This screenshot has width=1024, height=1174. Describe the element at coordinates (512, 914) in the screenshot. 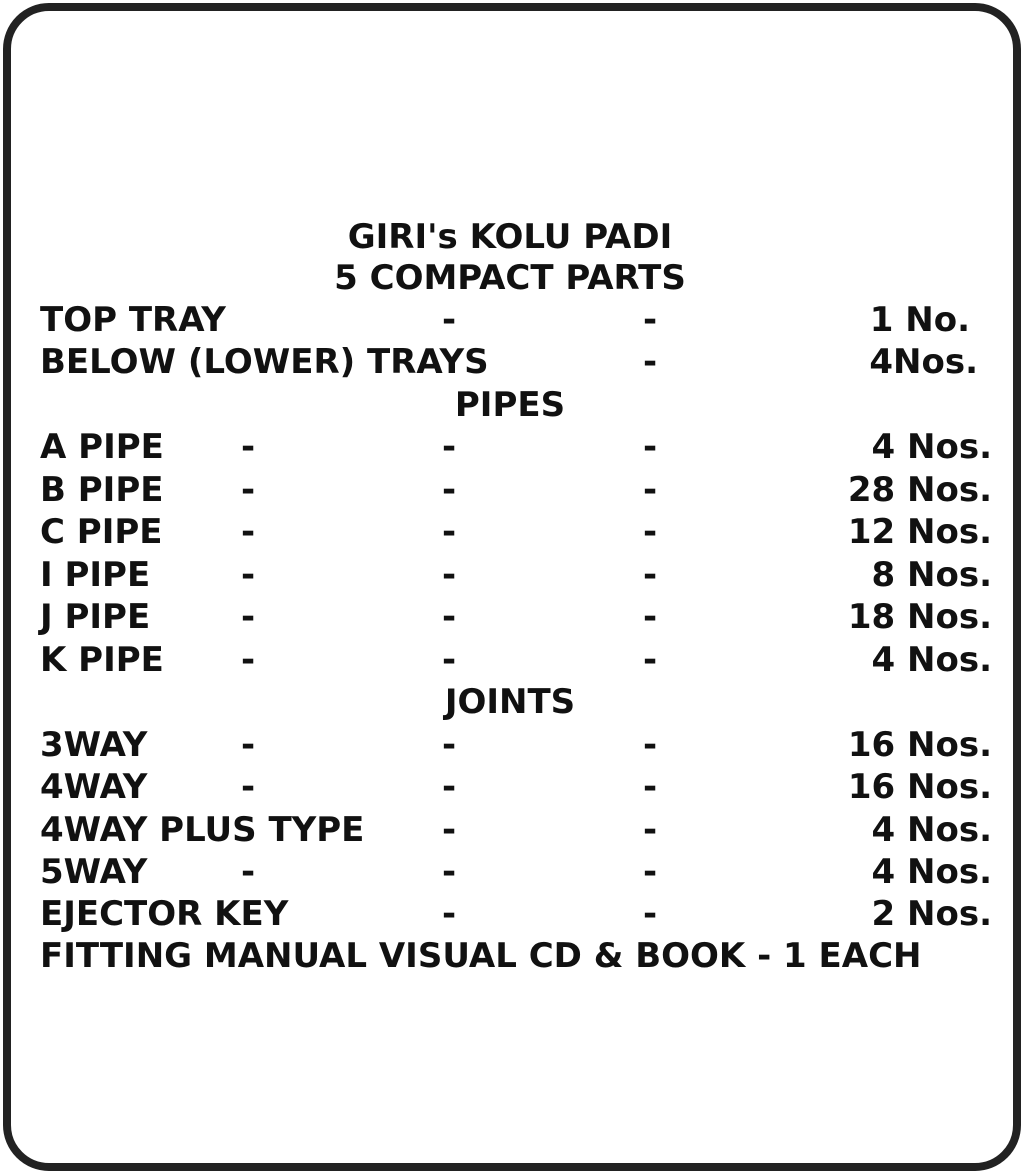

I see `list-item: EJECTOR KEY - - 2 Nos.` at that location.